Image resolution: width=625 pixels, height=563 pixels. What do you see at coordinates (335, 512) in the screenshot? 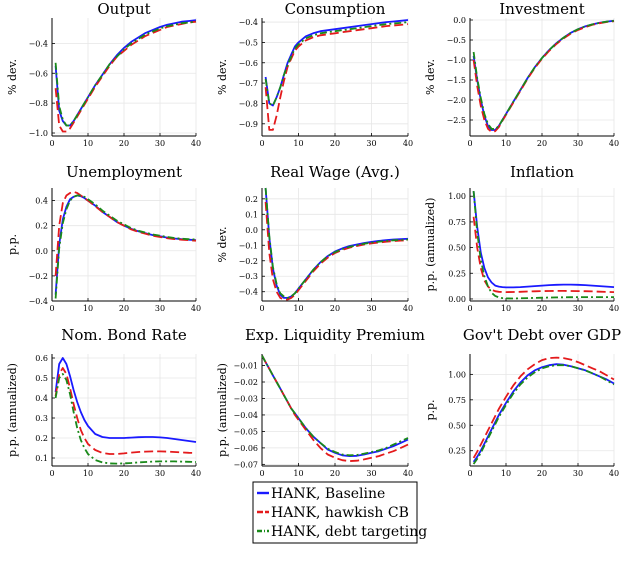
I see `legend-box` at bounding box center [335, 512].